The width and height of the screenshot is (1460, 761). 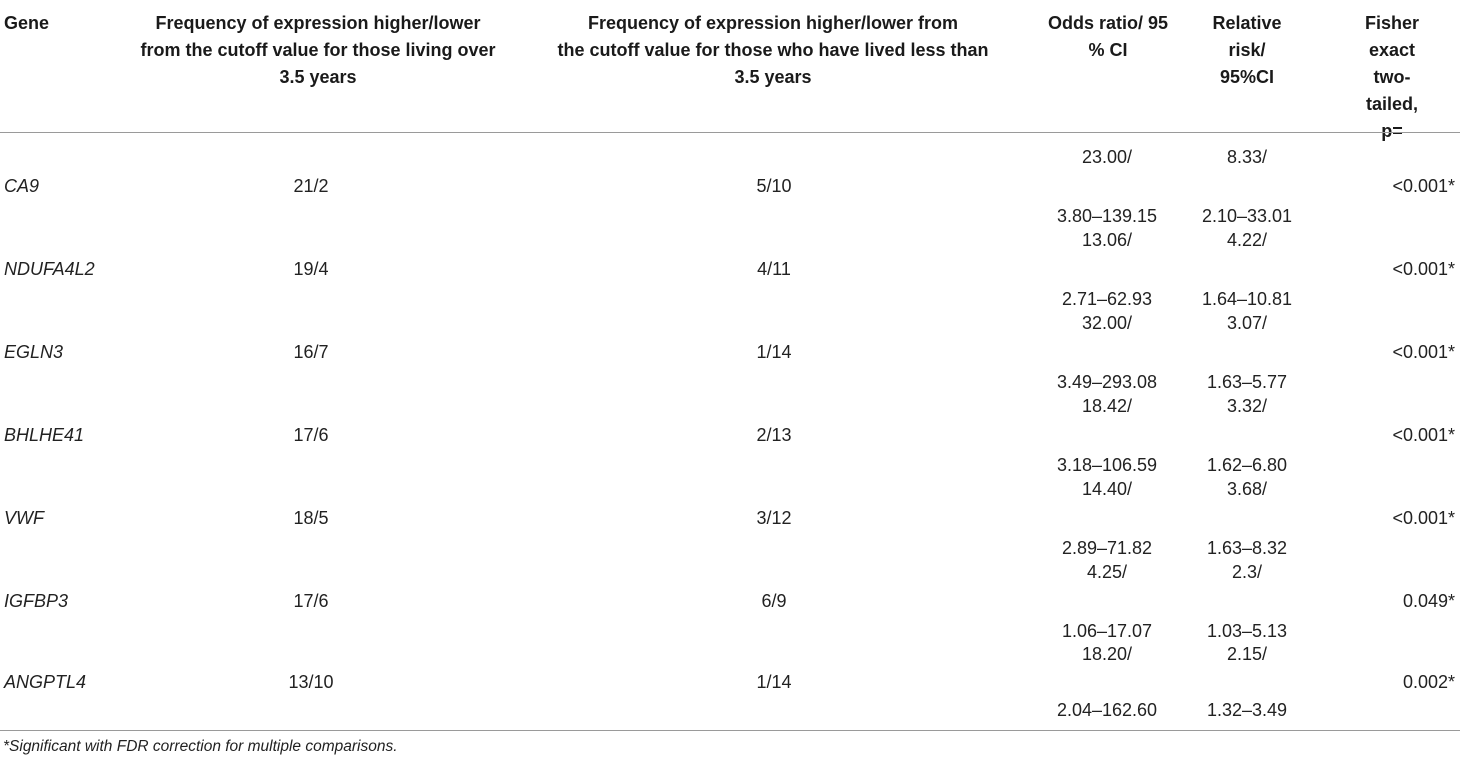 What do you see at coordinates (1108, 36) in the screenshot?
I see `header-odds-ratio: Odds ratio/ 95 % CI` at bounding box center [1108, 36].